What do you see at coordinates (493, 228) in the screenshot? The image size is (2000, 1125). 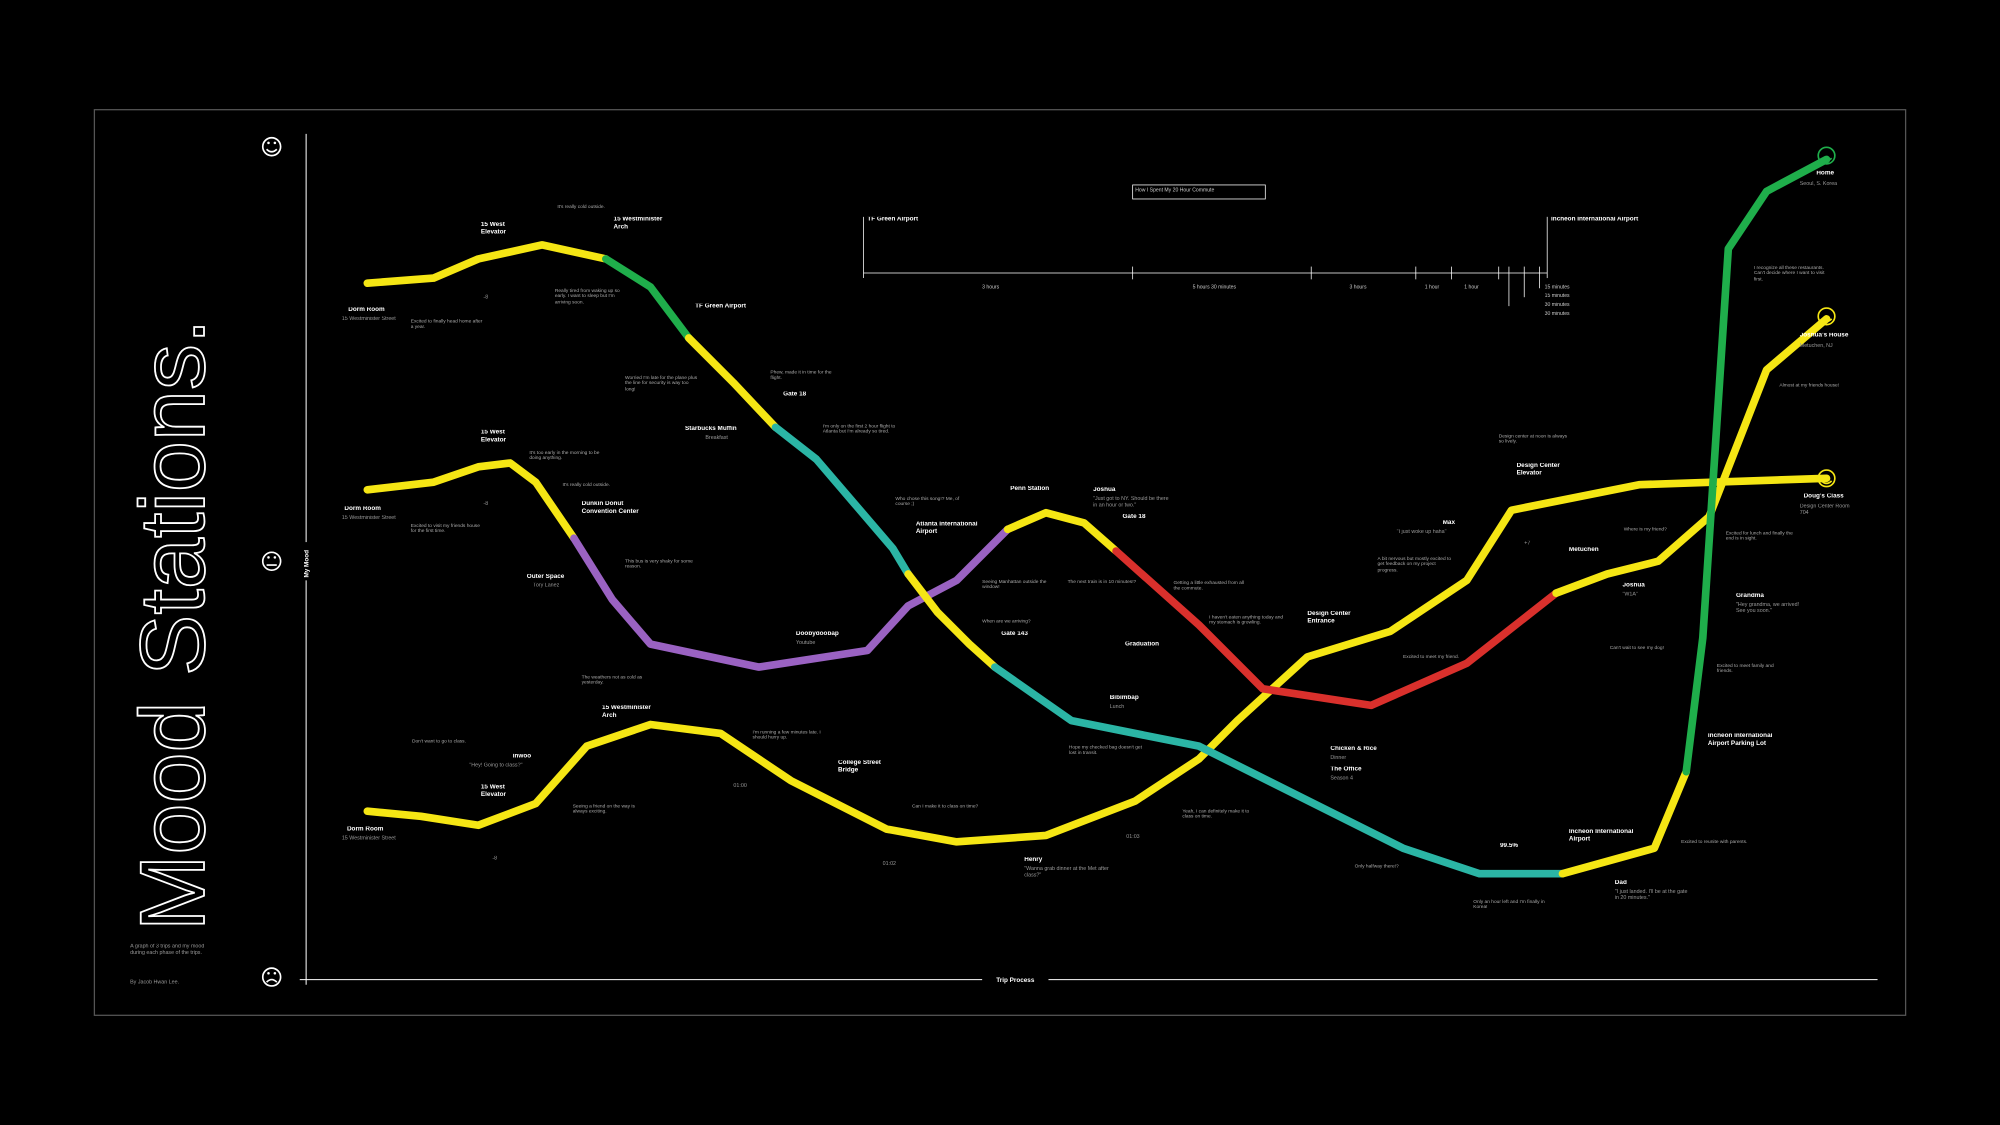 I see `label-box: 15 West Elevator` at bounding box center [493, 228].